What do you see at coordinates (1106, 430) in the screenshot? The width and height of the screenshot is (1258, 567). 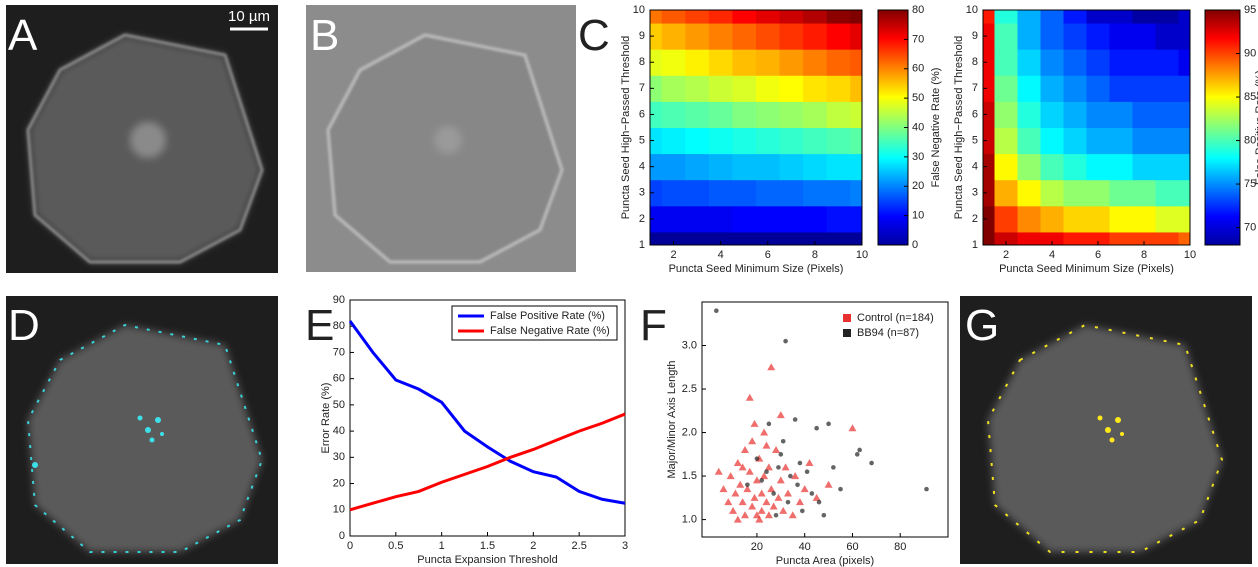 I see `micrograph-g` at bounding box center [1106, 430].